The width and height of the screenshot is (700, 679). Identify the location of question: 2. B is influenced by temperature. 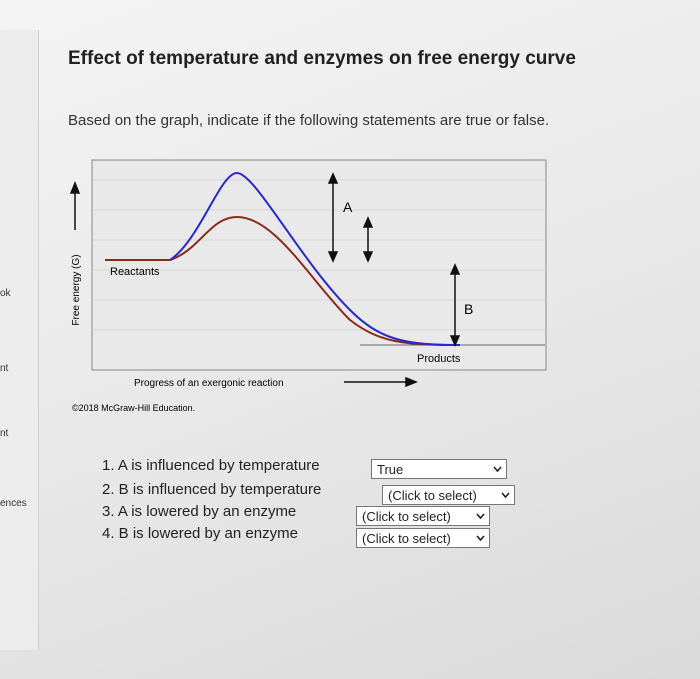
(212, 489).